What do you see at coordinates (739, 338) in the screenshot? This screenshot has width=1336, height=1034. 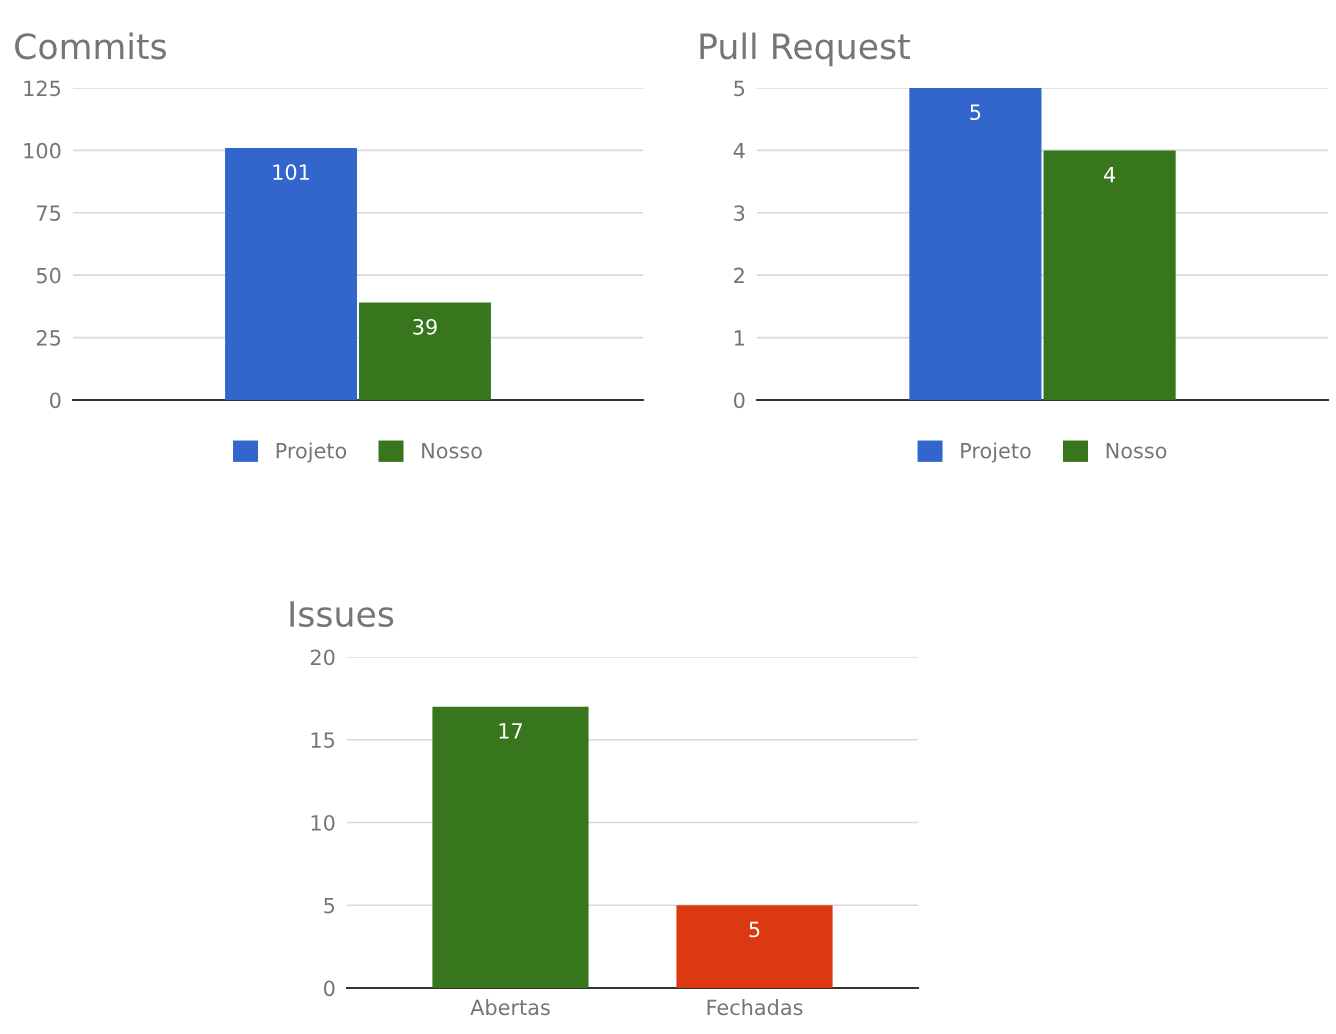 I see `y-tick-label: 1` at bounding box center [739, 338].